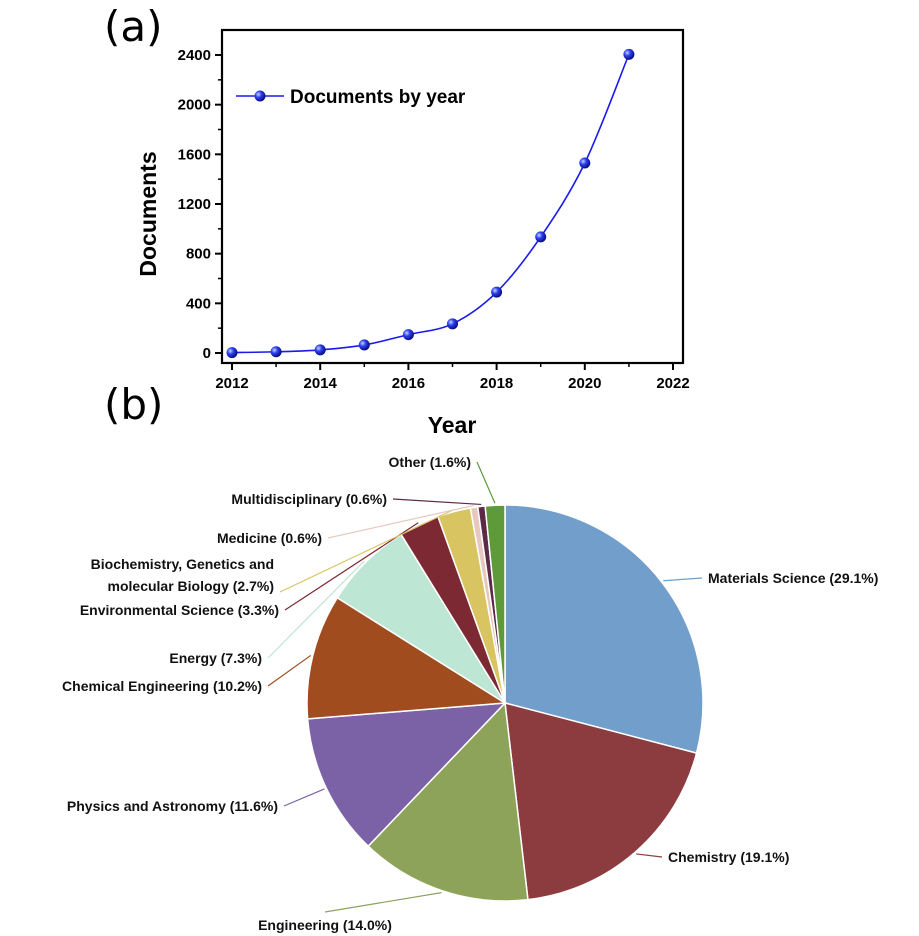  What do you see at coordinates (728, 857) in the screenshot?
I see `slice-label-chemistry: Chemistry (19.1%)` at bounding box center [728, 857].